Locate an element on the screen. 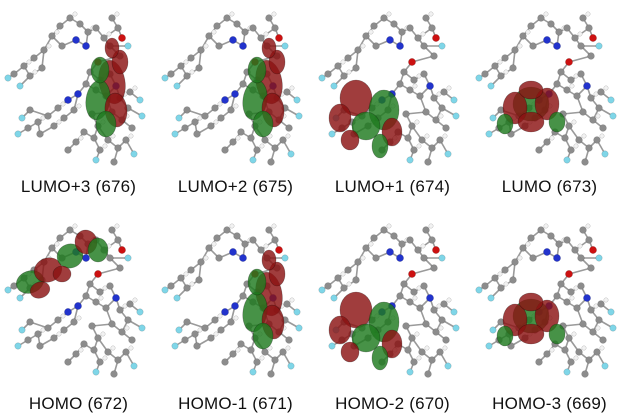 This screenshot has width=629, height=416. orbital-render is located at coordinates (232, 300).